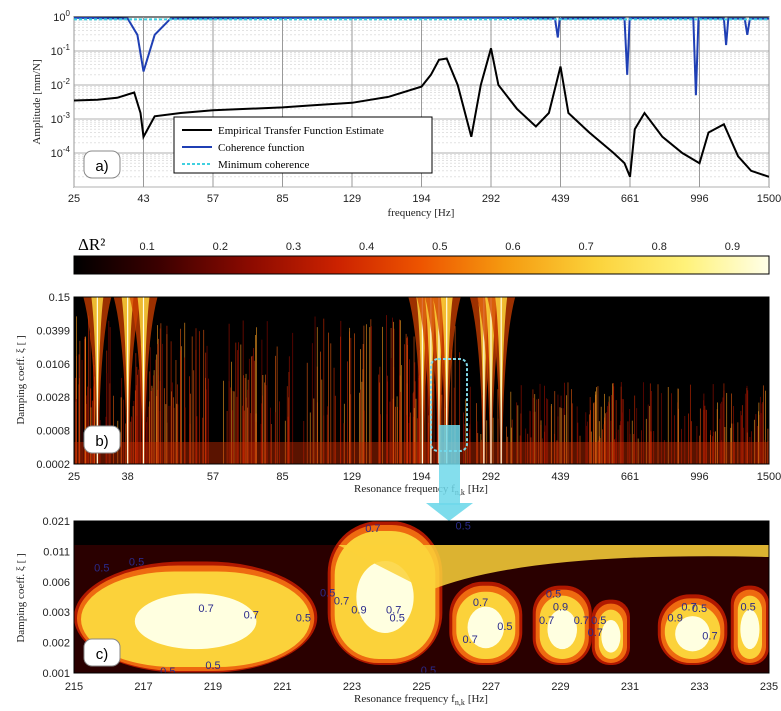 The image size is (781, 711). What do you see at coordinates (732, 247) in the screenshot?
I see `colorbar-tick-label: 0.9` at bounding box center [732, 247].